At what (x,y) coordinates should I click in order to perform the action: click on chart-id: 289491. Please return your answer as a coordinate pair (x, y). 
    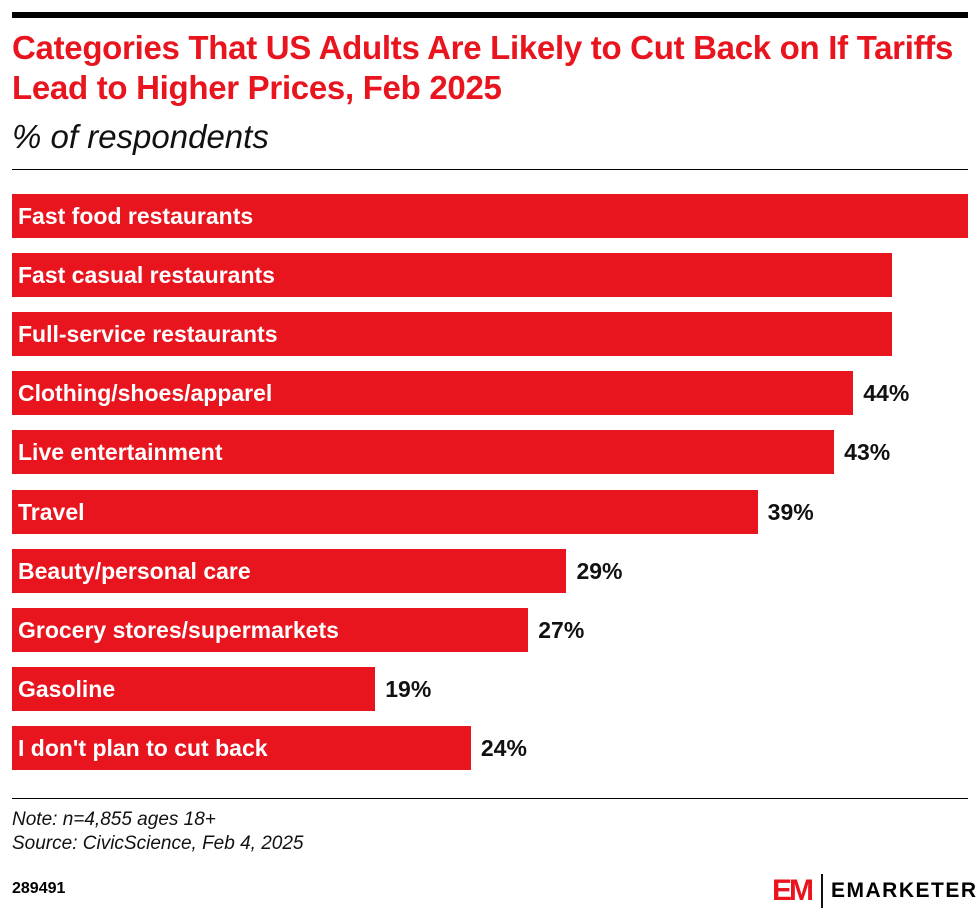
    Looking at the image, I should click on (39, 888).